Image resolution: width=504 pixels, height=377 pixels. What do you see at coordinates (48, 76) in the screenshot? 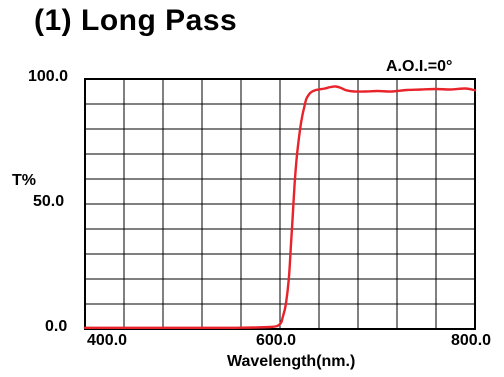
I see `y-tick-label-100: 100.0` at bounding box center [48, 76].